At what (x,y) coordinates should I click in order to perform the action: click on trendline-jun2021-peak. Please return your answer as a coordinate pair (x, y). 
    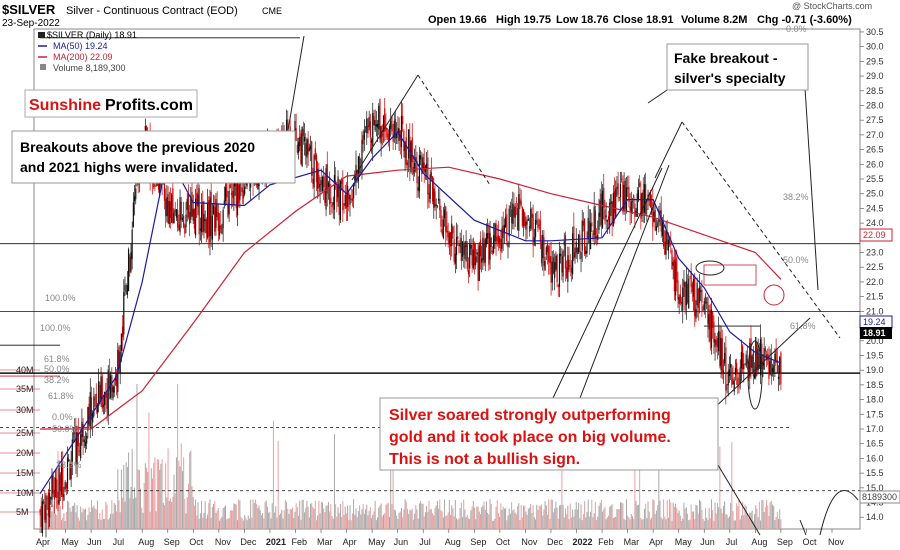
    Looking at the image, I should click on (385, 127).